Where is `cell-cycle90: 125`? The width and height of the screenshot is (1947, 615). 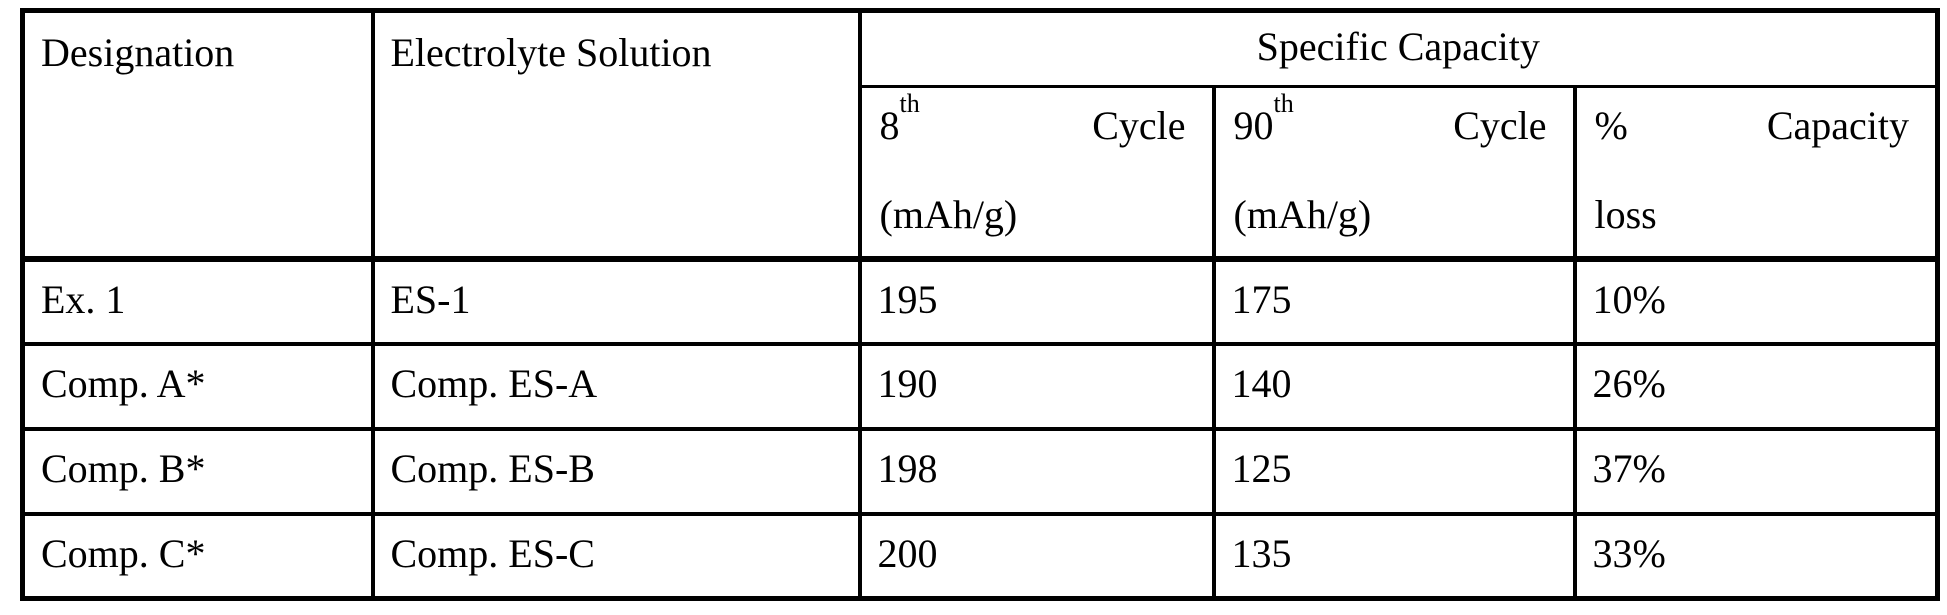 cell-cycle90: 125 is located at coordinates (1393, 470).